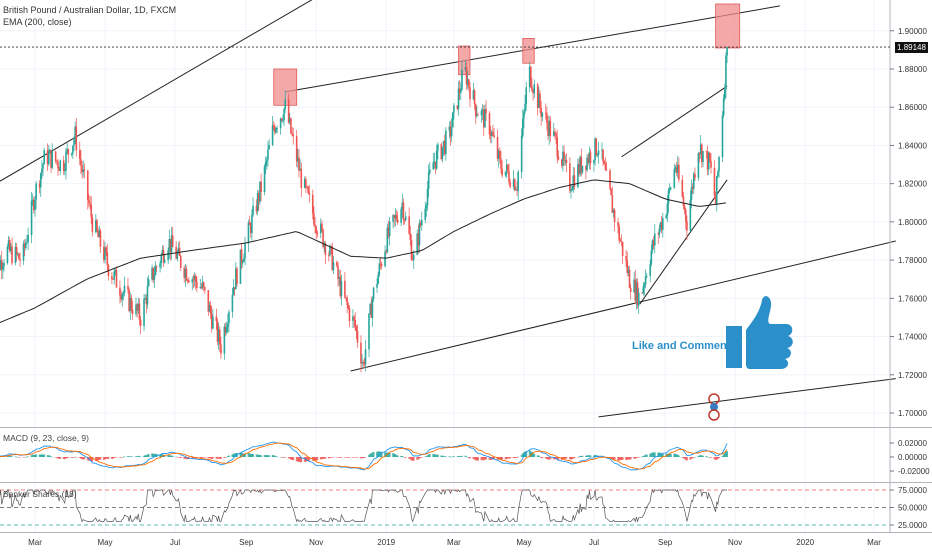 The width and height of the screenshot is (932, 555). Describe the element at coordinates (912, 413) in the screenshot. I see `y-tick-label: 1.70000` at that location.